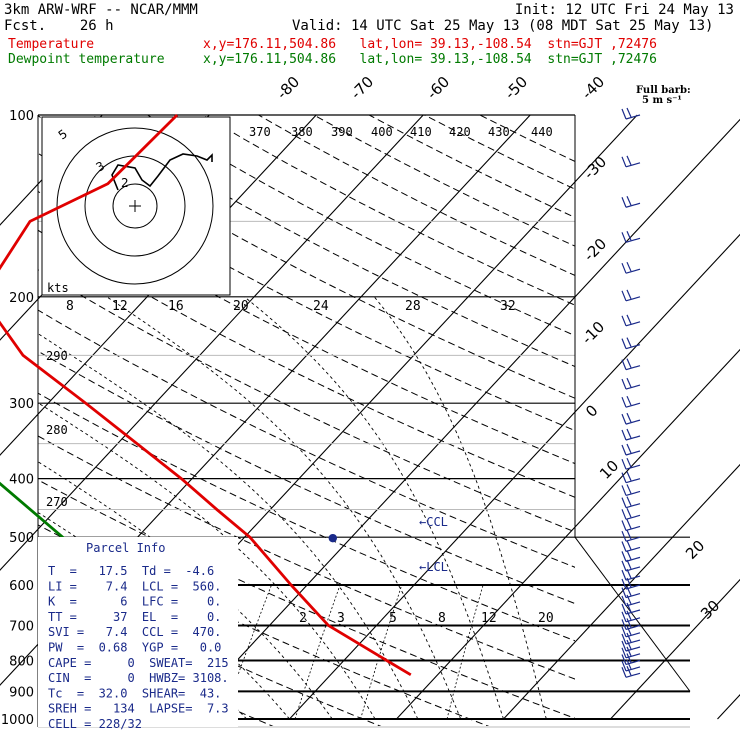 The image size is (740, 740). What do you see at coordinates (662, 100) in the screenshot?
I see `barb-legend-line2: 5 m s⁻¹` at bounding box center [662, 100].